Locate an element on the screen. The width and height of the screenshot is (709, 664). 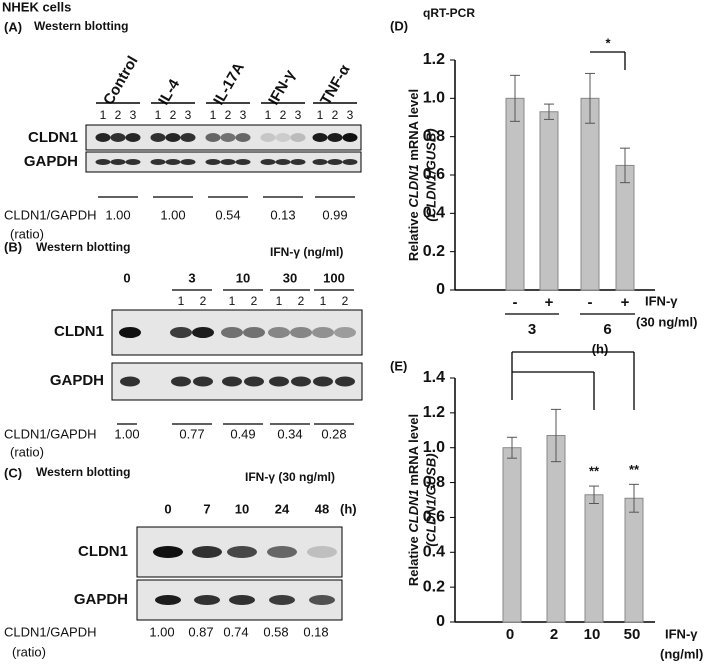
annotation: ** is located at coordinates (634, 469).